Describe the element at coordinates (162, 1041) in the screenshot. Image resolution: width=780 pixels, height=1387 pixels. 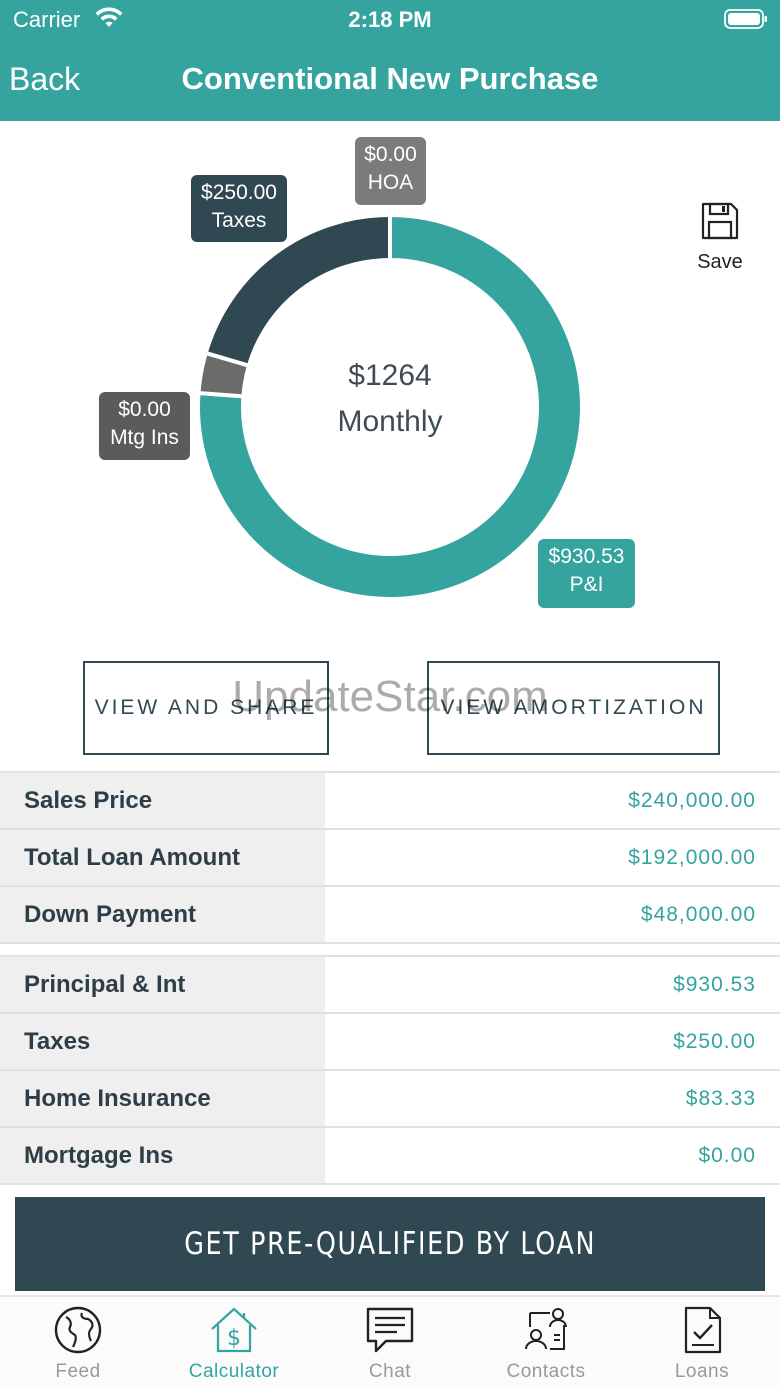
I see `row-label: Taxes` at that location.